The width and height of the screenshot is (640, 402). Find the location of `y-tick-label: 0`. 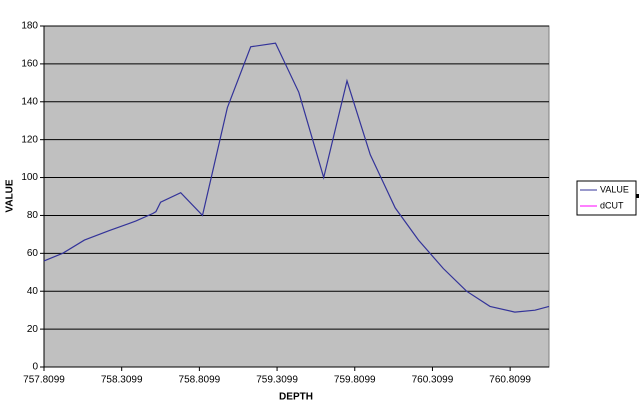

y-tick-label: 0 is located at coordinates (35, 367).